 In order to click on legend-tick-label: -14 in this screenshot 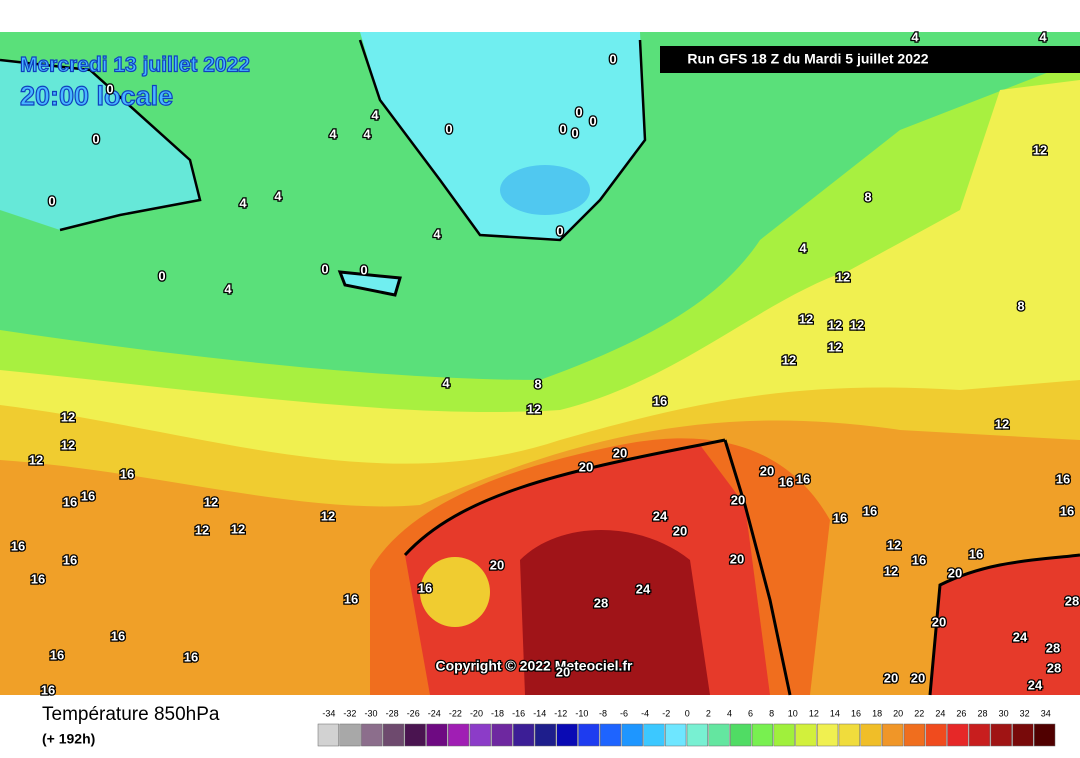, I will do `click(539, 713)`.